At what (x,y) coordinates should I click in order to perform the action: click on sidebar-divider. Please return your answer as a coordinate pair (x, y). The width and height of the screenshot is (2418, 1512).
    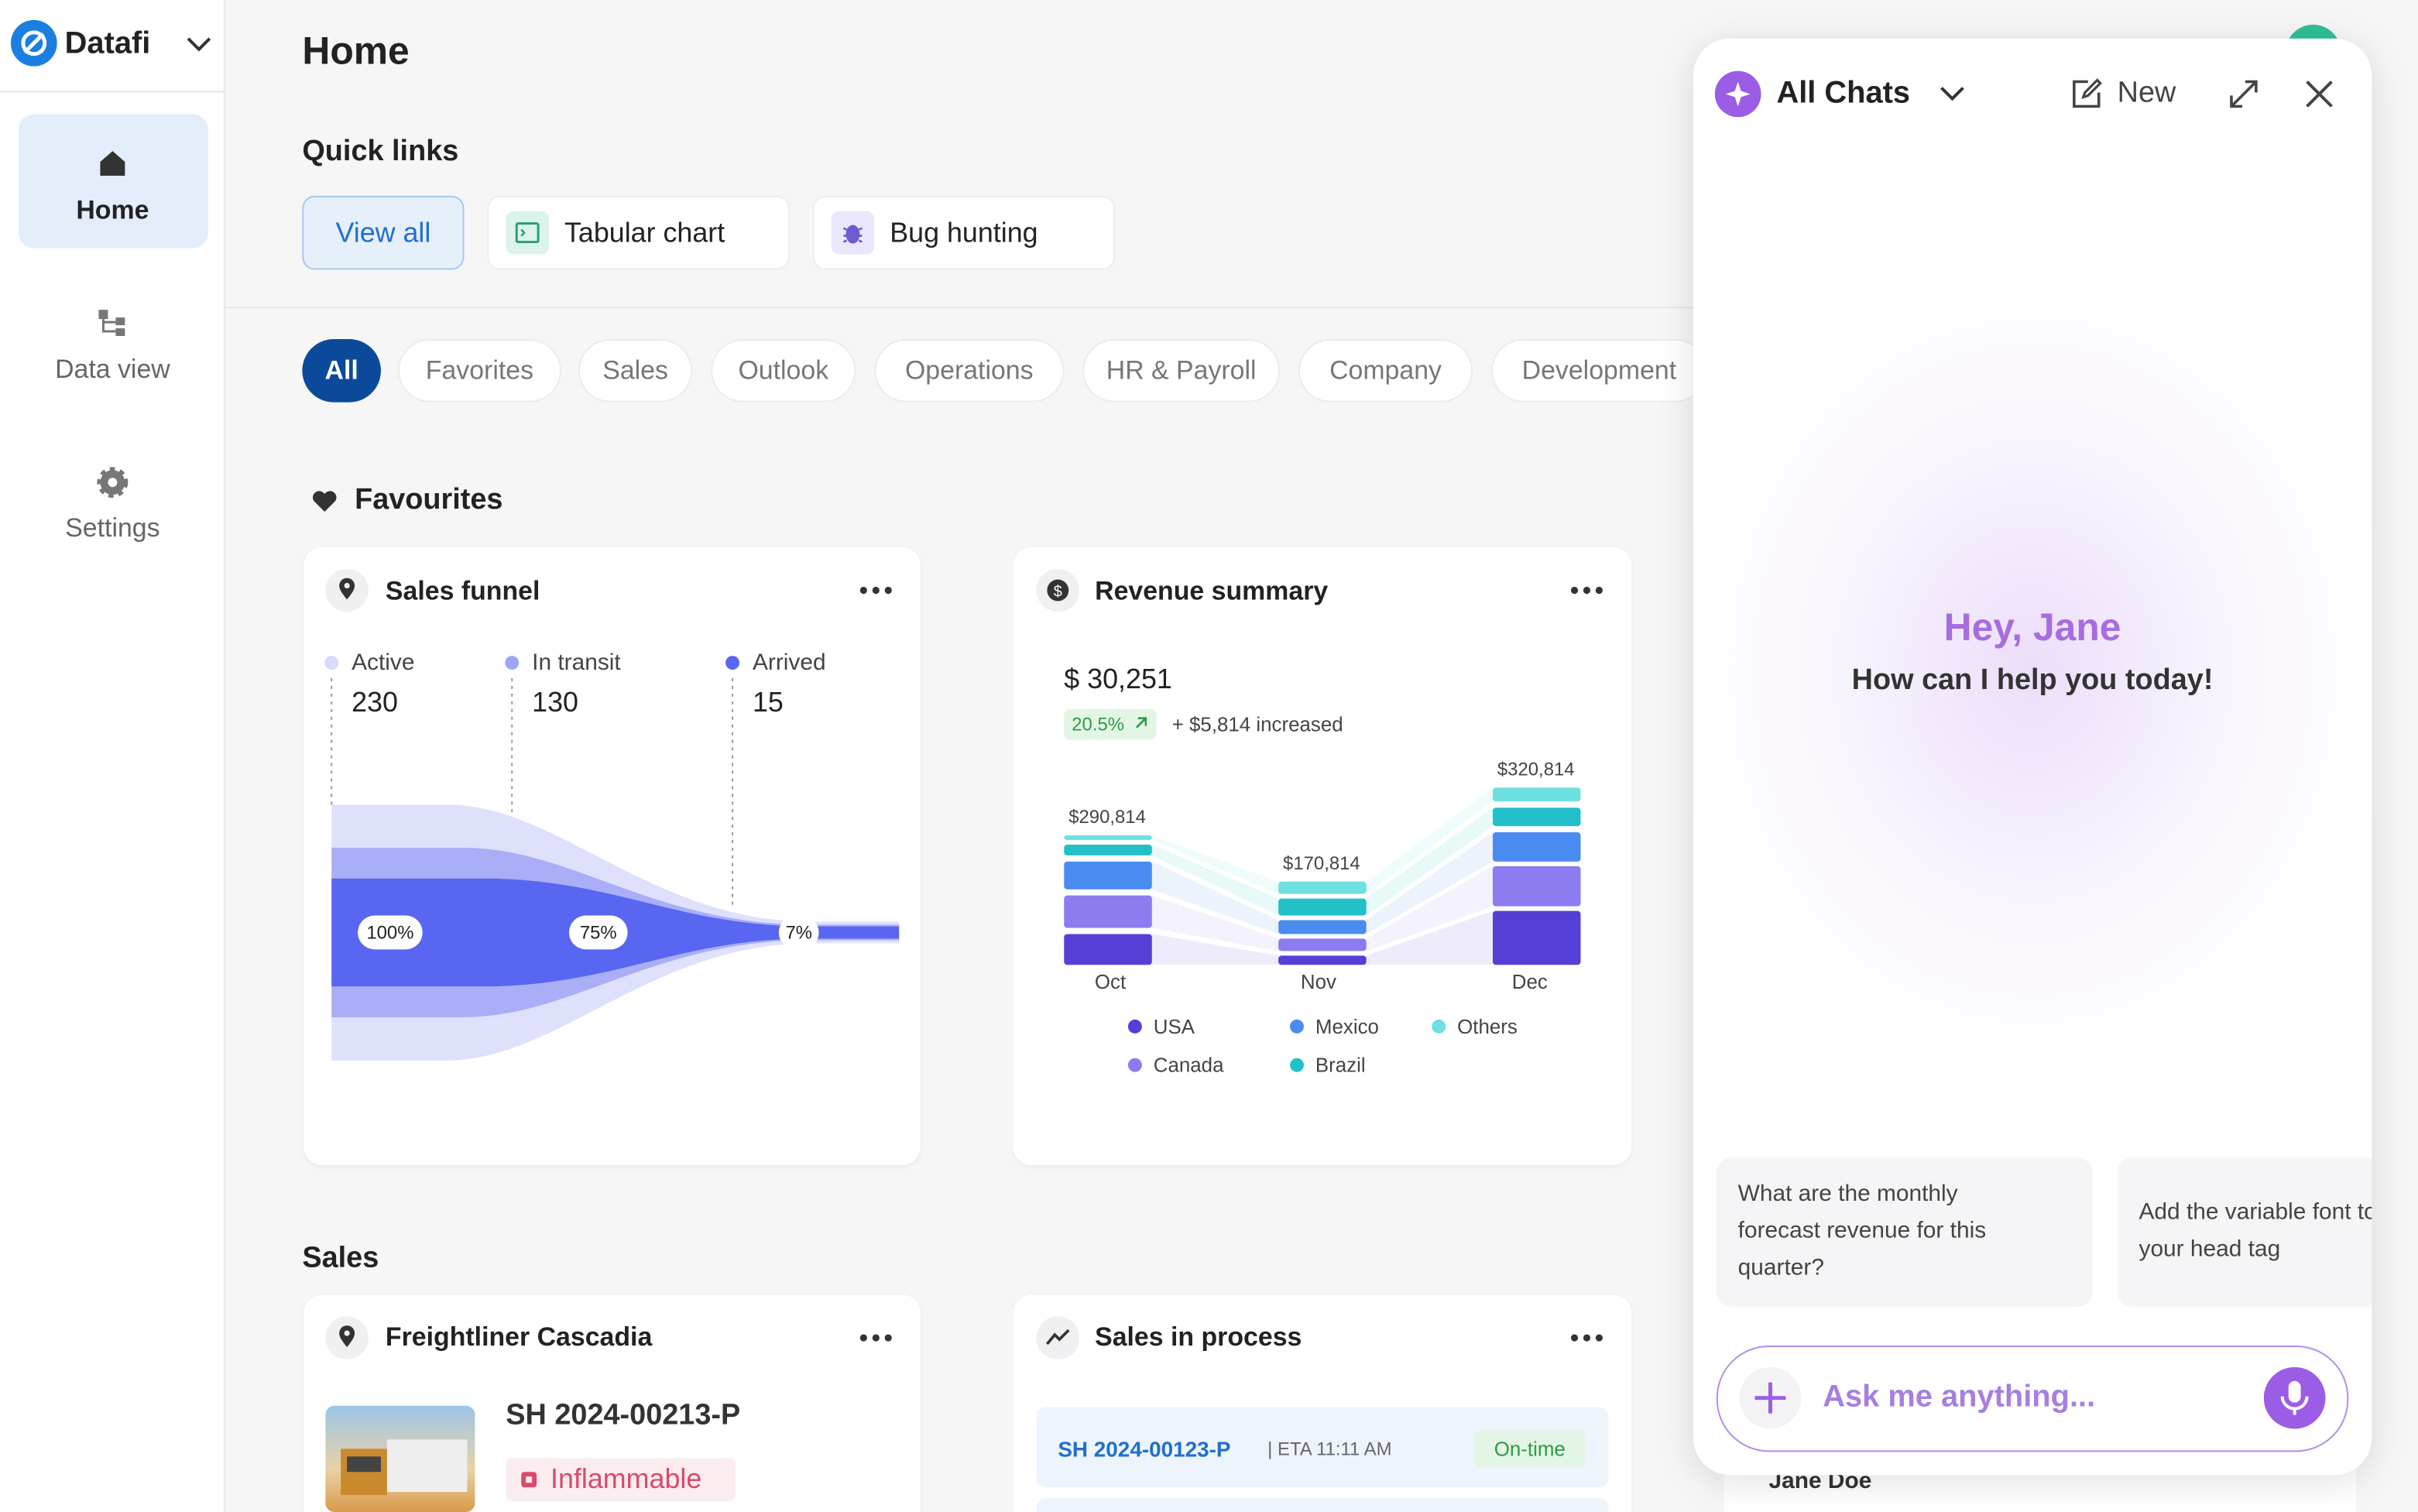
    Looking at the image, I should click on (112, 92).